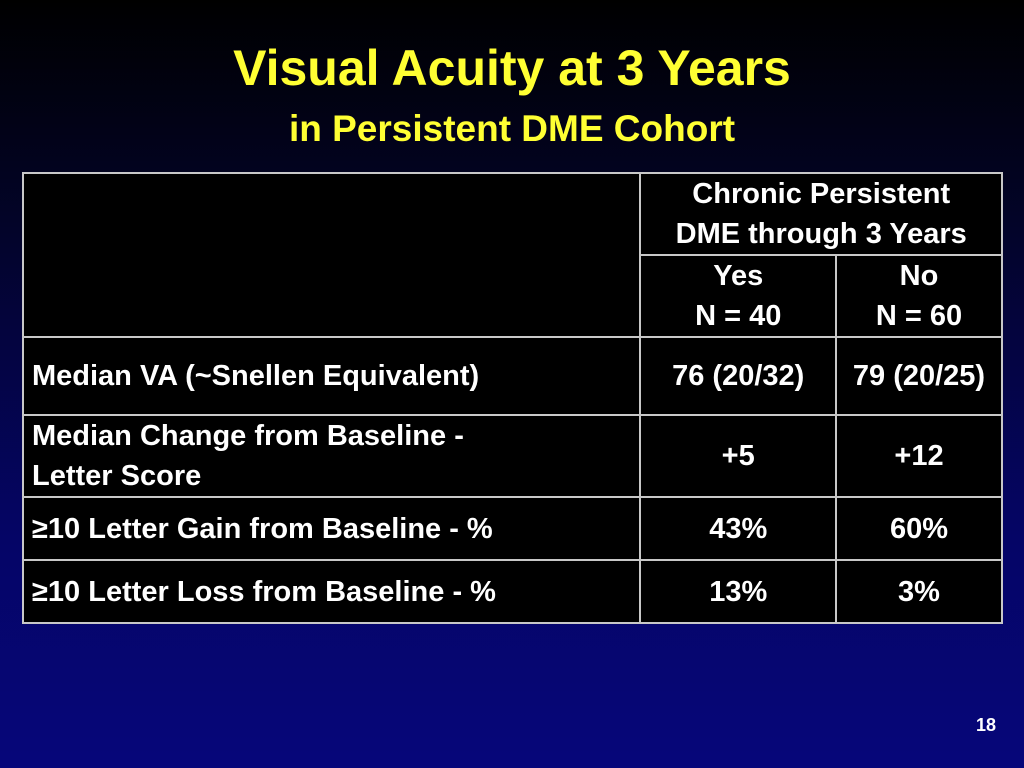  Describe the element at coordinates (331, 376) in the screenshot. I see `row-label: Median VA (~Snellen Equivalent)` at that location.